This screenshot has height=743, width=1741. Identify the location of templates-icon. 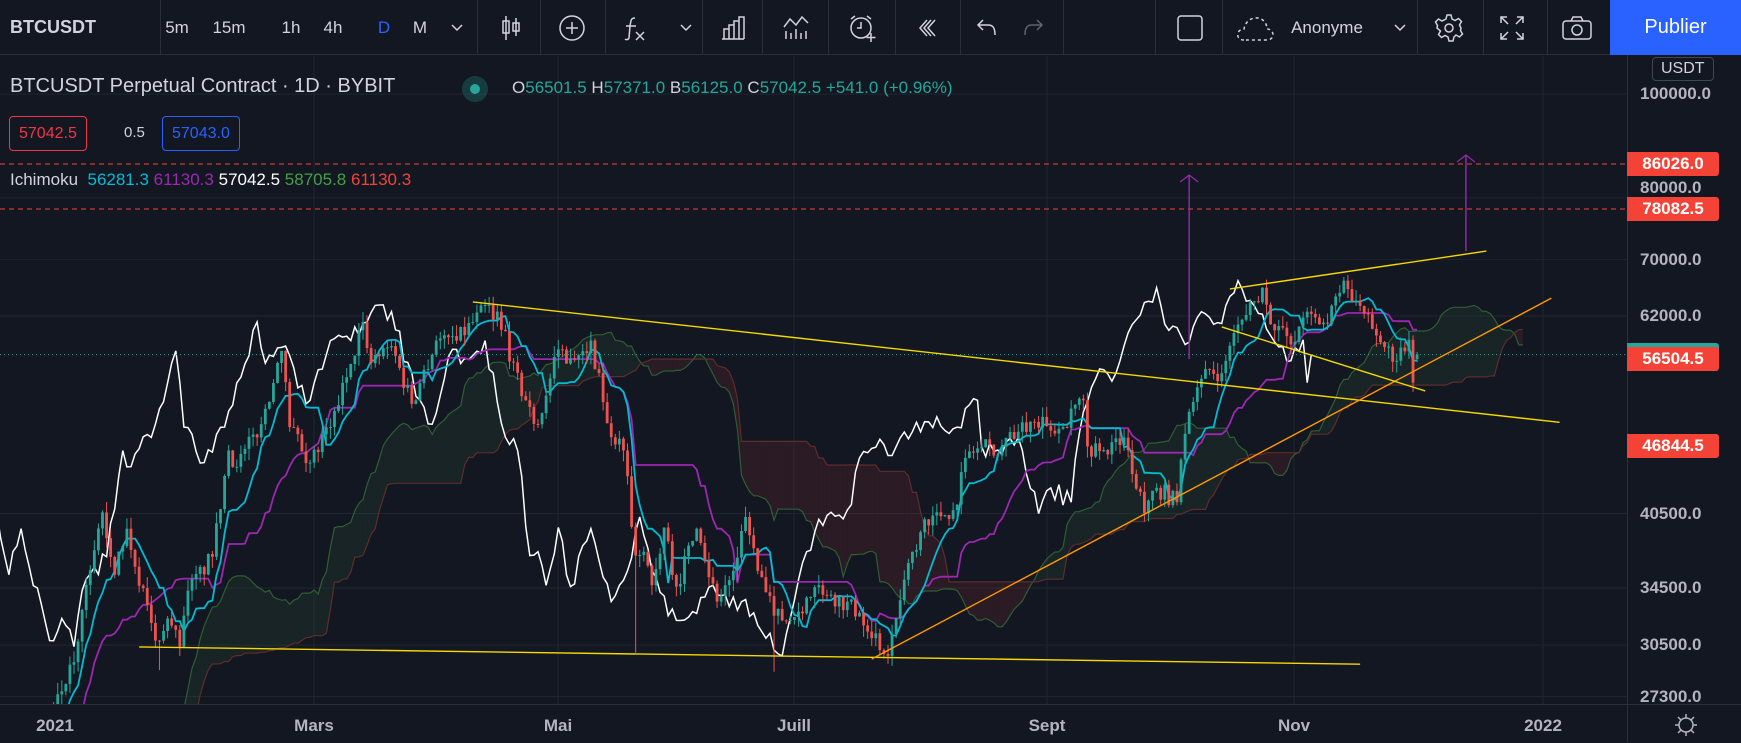
(796, 27).